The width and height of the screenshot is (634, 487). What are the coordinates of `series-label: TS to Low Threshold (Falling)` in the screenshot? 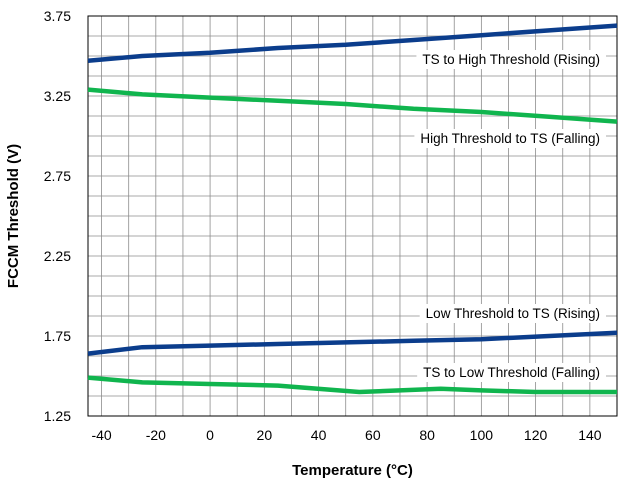 It's located at (511, 372).